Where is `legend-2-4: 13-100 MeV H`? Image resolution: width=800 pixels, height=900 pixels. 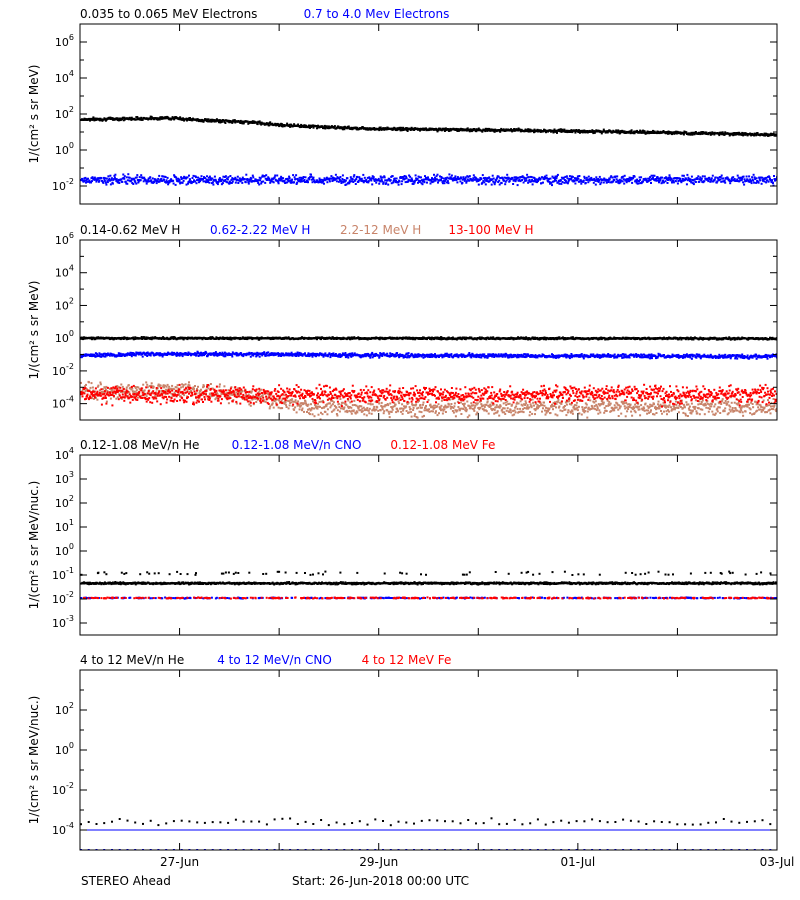 legend-2-4: 13-100 MeV H is located at coordinates (490, 230).